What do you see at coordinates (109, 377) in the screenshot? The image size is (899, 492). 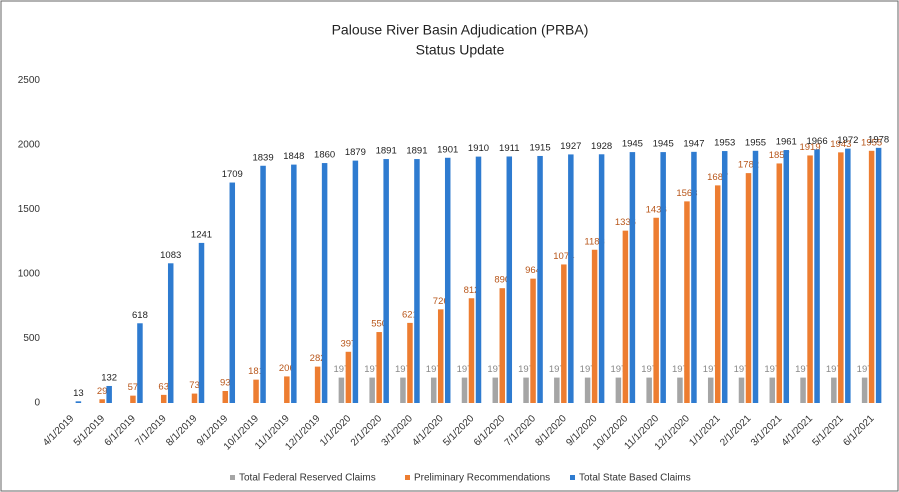 I see `data-label: 132` at bounding box center [109, 377].